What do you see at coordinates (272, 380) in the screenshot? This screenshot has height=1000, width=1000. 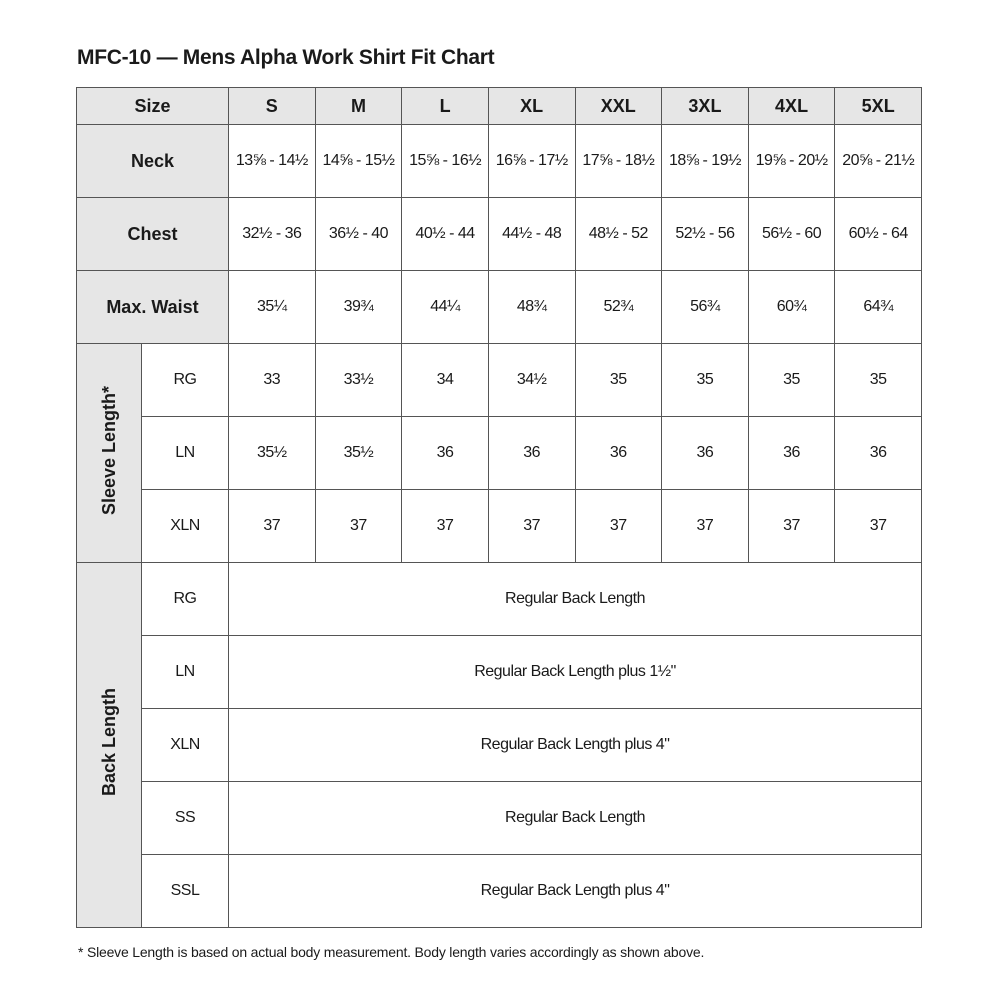 I see `measurement-cell: 33` at bounding box center [272, 380].